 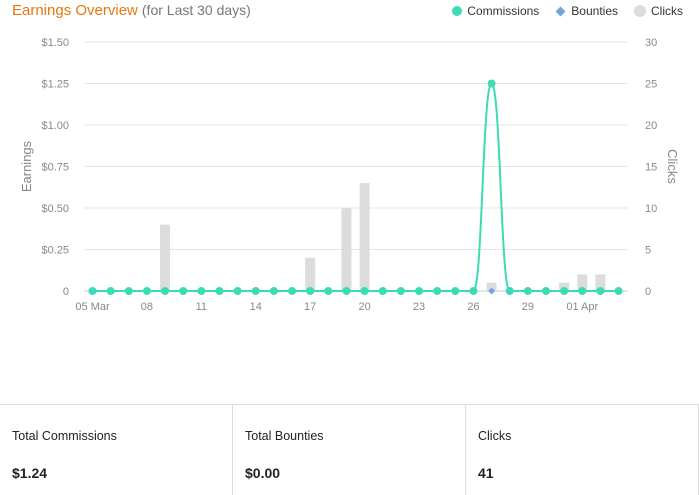 What do you see at coordinates (92, 307) in the screenshot?
I see `x-tick-label: 05 Mar` at bounding box center [92, 307].